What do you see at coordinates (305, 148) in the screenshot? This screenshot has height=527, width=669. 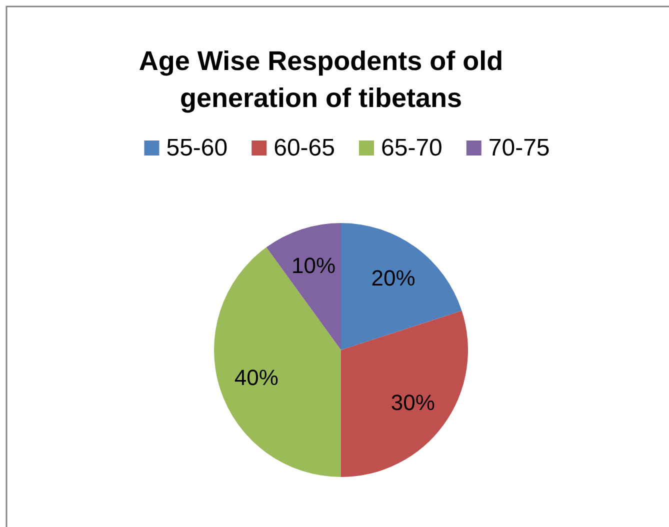 I see `legend-label: 60-65` at bounding box center [305, 148].